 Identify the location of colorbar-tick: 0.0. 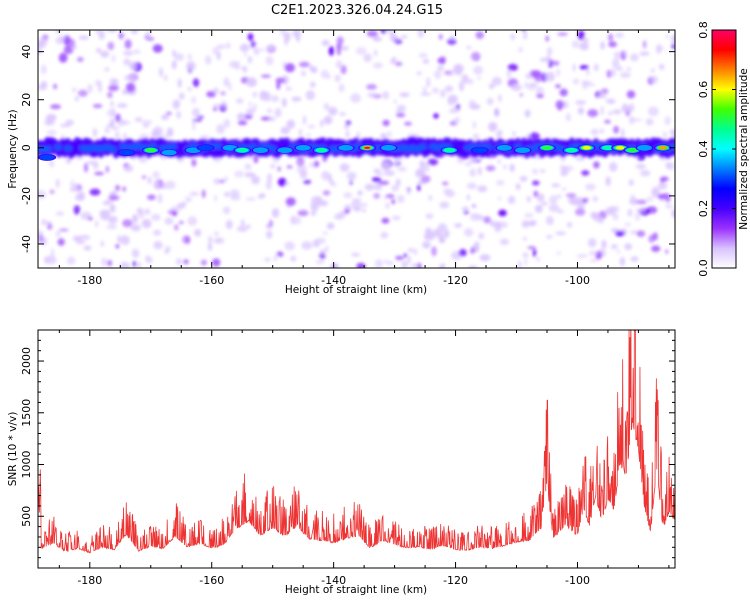
(716, 268).